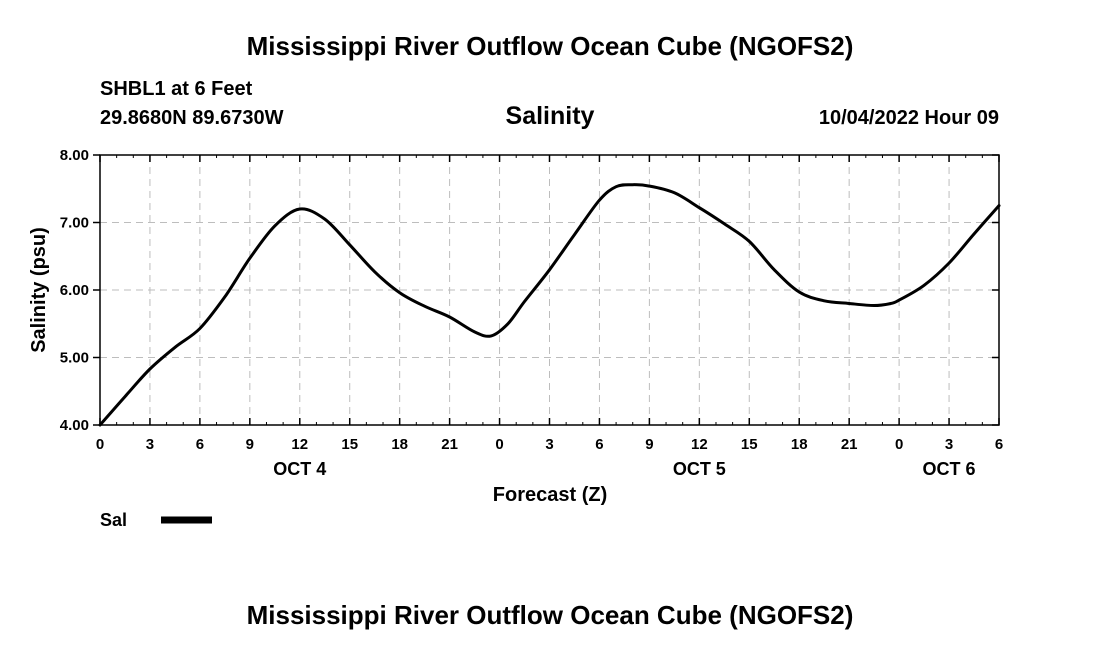 The width and height of the screenshot is (1100, 650). What do you see at coordinates (299, 469) in the screenshot?
I see `day-label: OCT 4` at bounding box center [299, 469].